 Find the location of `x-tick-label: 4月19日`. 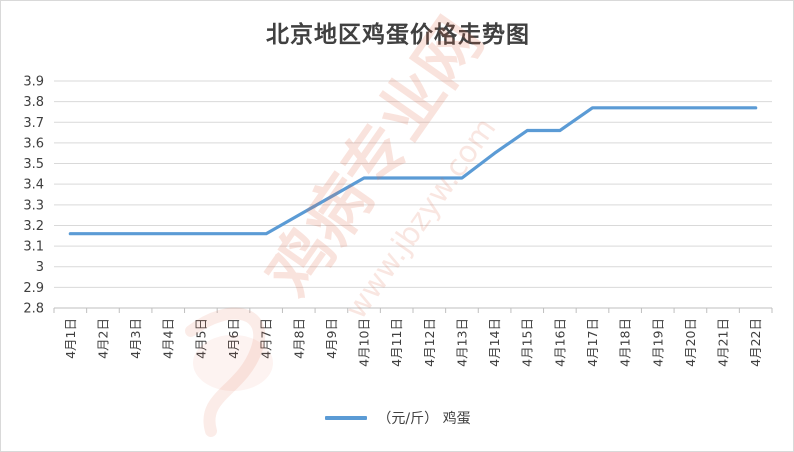

x-tick-label: 4月19日 is located at coordinates (657, 342).